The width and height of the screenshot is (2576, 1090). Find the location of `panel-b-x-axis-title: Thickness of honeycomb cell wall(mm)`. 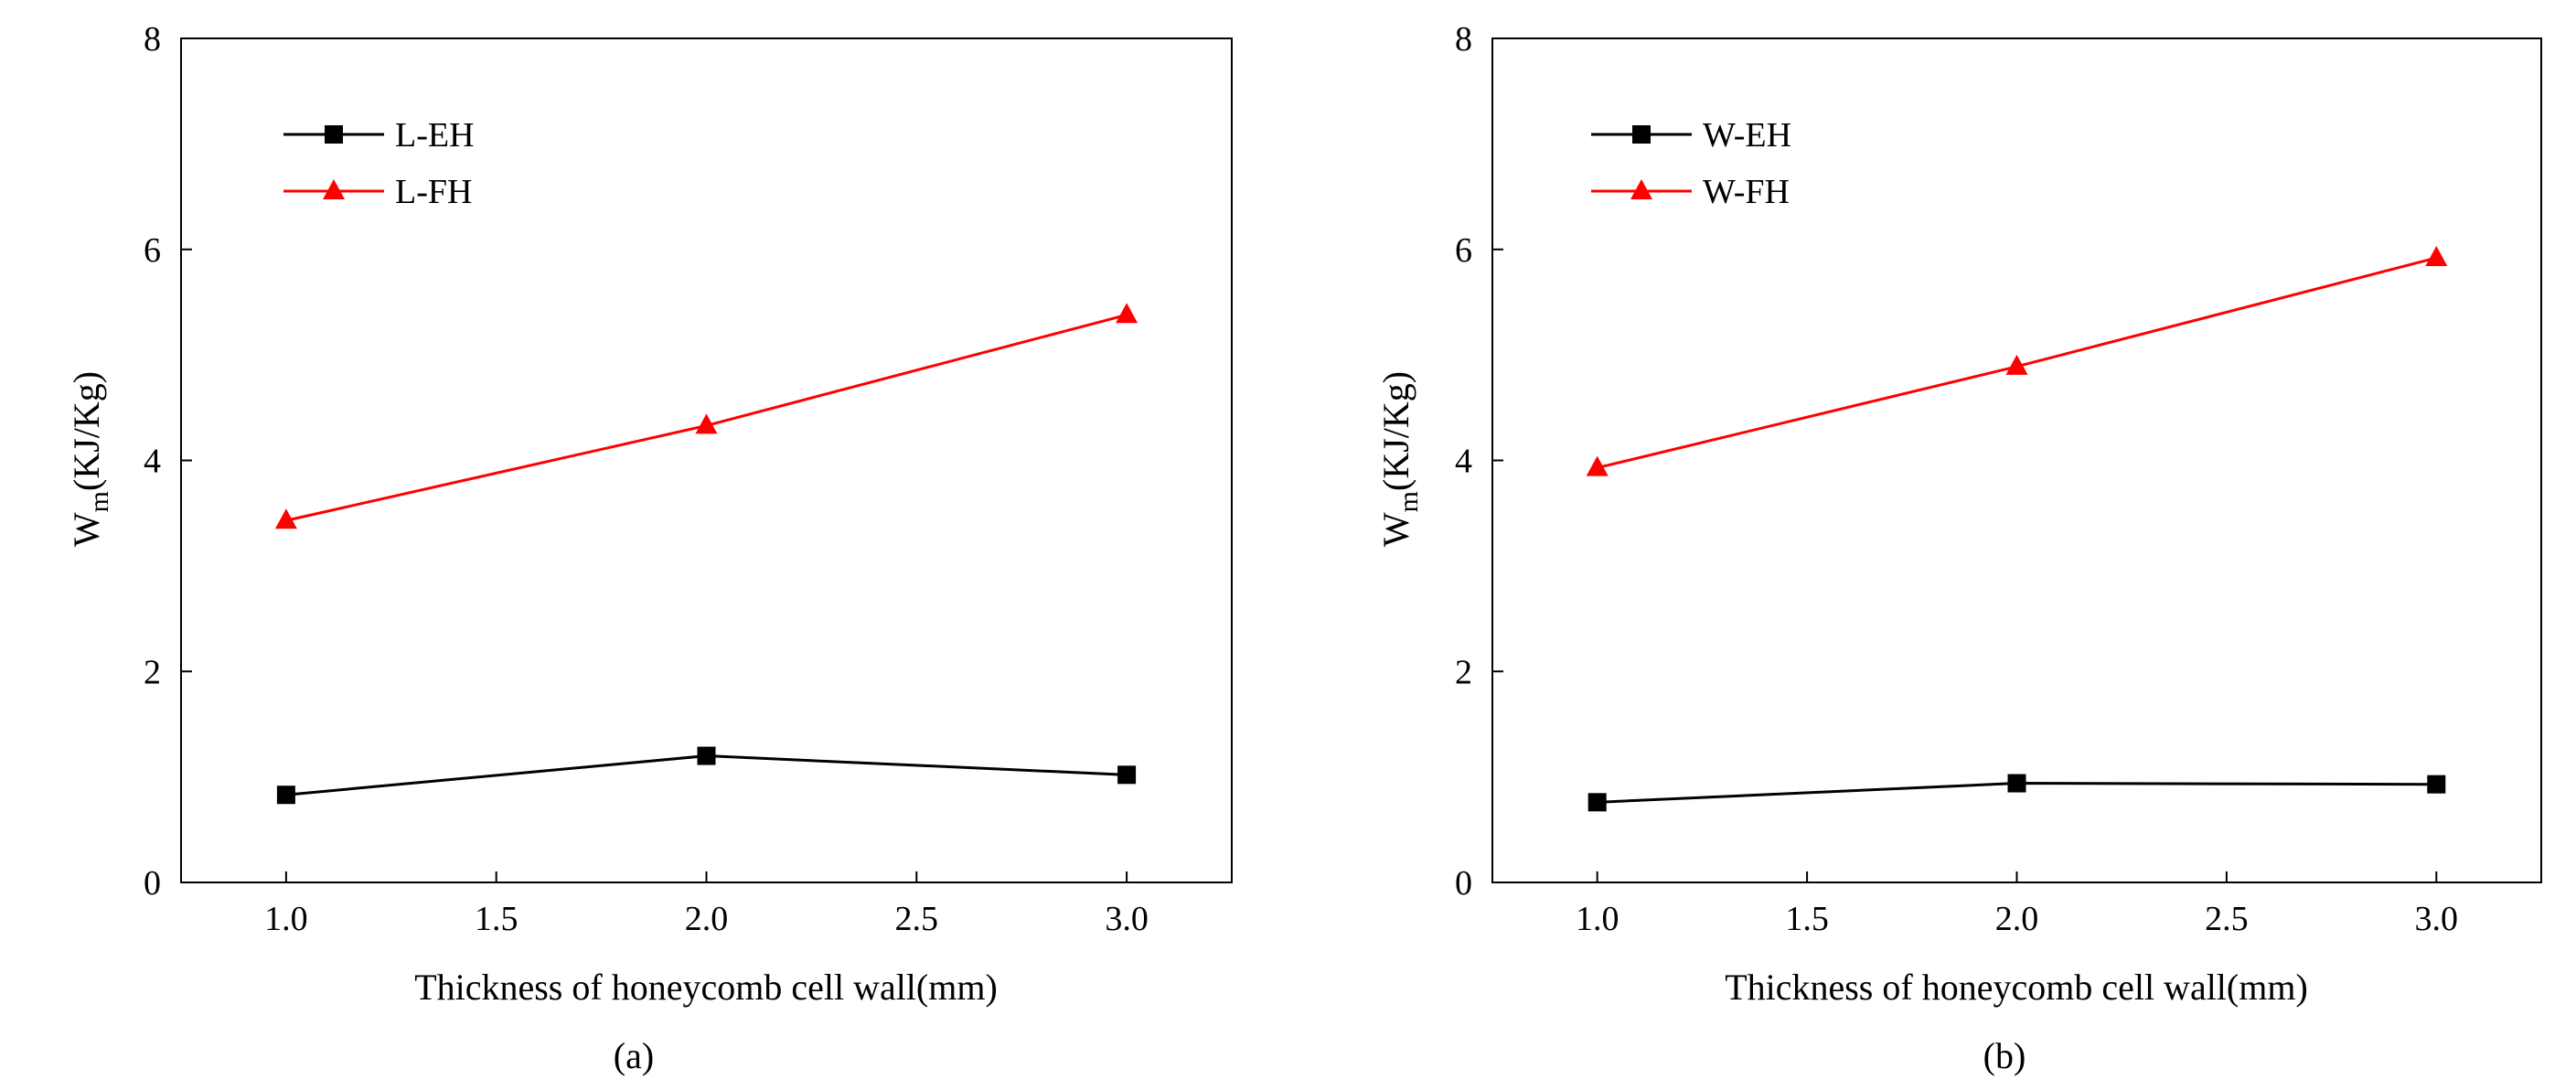

panel-b-x-axis-title: Thickness of honeycomb cell wall(mm) is located at coordinates (2016, 987).